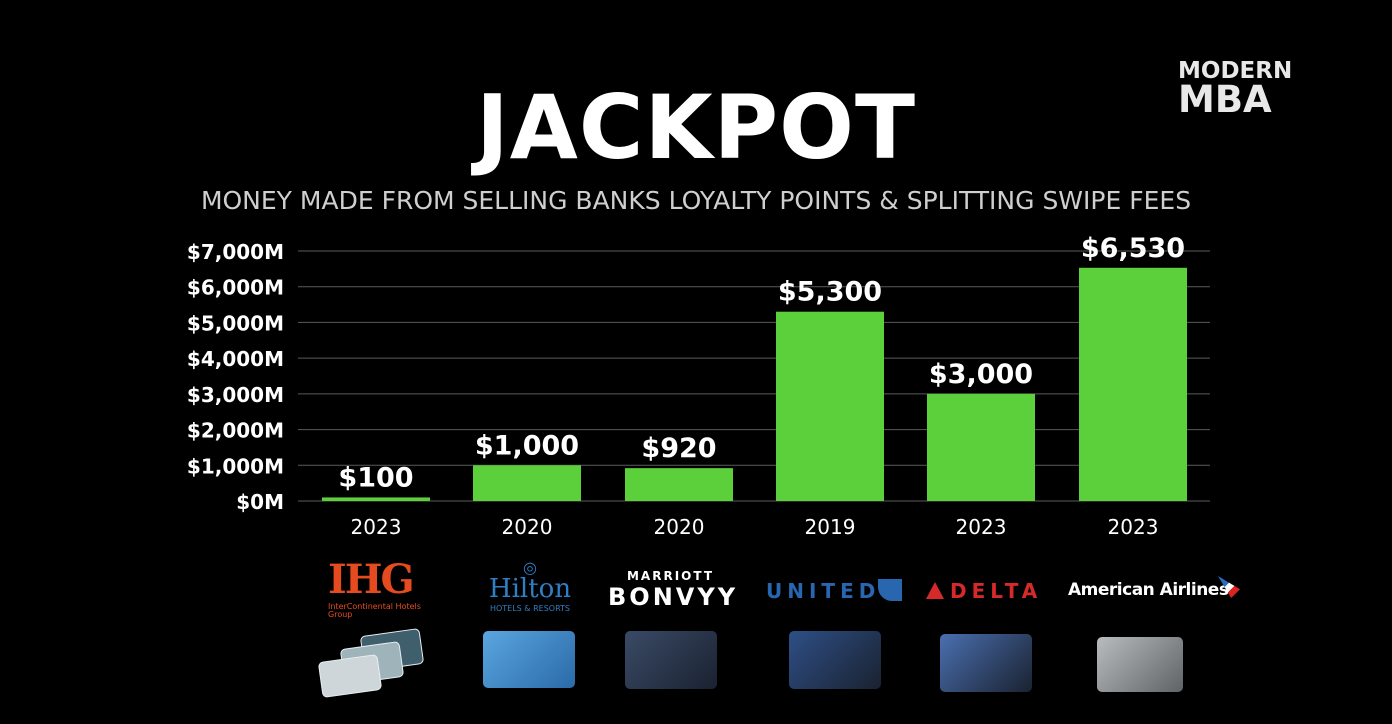 This screenshot has height=724, width=1392. Describe the element at coordinates (670, 576) in the screenshot. I see `marriott-sub-text: MARRIOTT` at that location.